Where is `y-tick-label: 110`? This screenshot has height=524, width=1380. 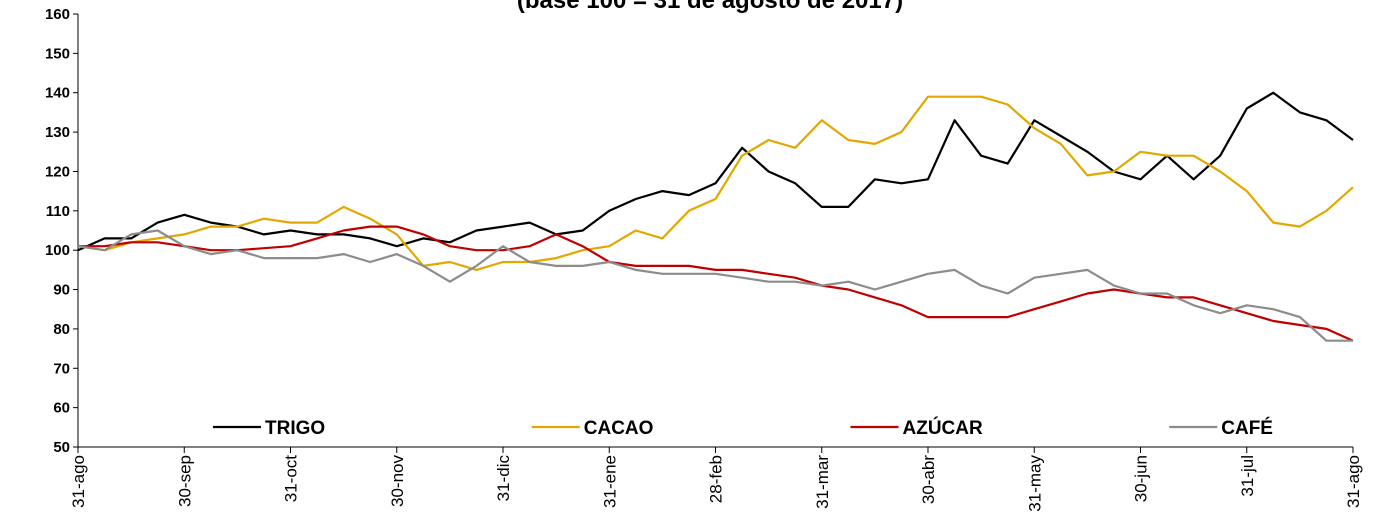 y-tick-label: 110 is located at coordinates (58, 211).